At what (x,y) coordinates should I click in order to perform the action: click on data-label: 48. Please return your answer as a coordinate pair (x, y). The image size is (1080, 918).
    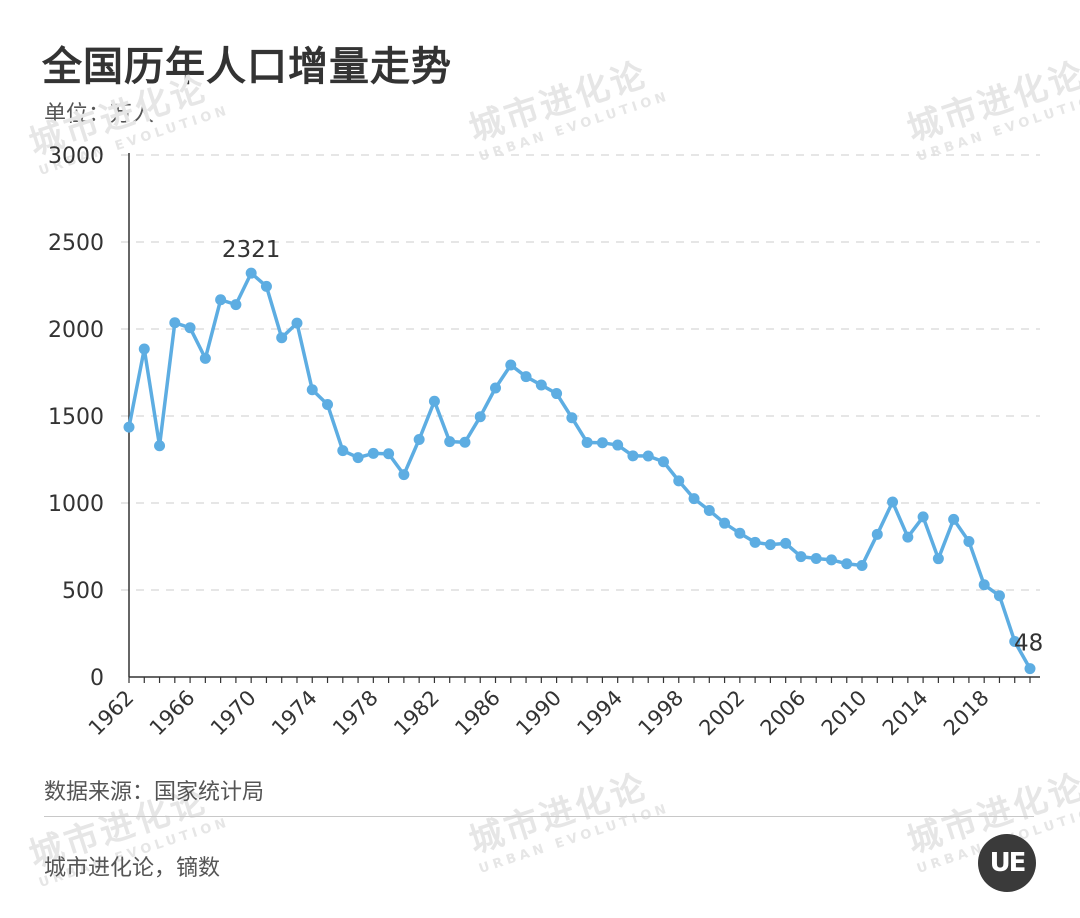
    Looking at the image, I should click on (1028, 644).